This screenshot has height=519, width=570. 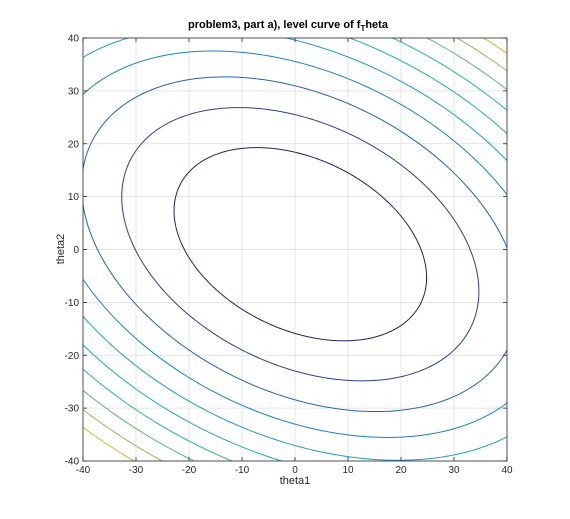 I want to click on chart-title-tail: heta, so click(x=377, y=25).